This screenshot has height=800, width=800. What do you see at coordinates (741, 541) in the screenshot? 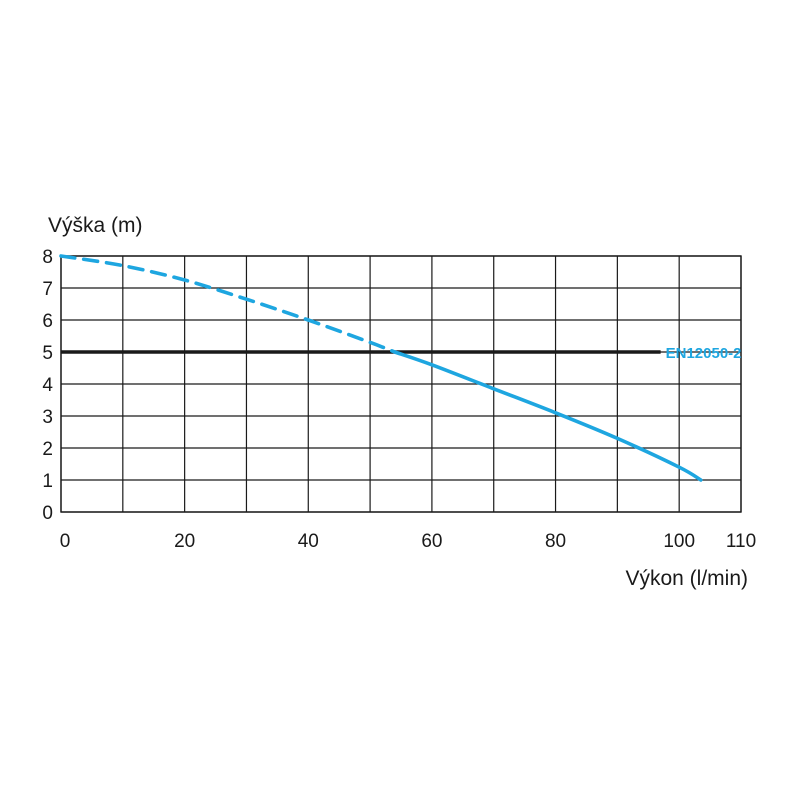
I see `x-tick-label: 110` at bounding box center [741, 541].